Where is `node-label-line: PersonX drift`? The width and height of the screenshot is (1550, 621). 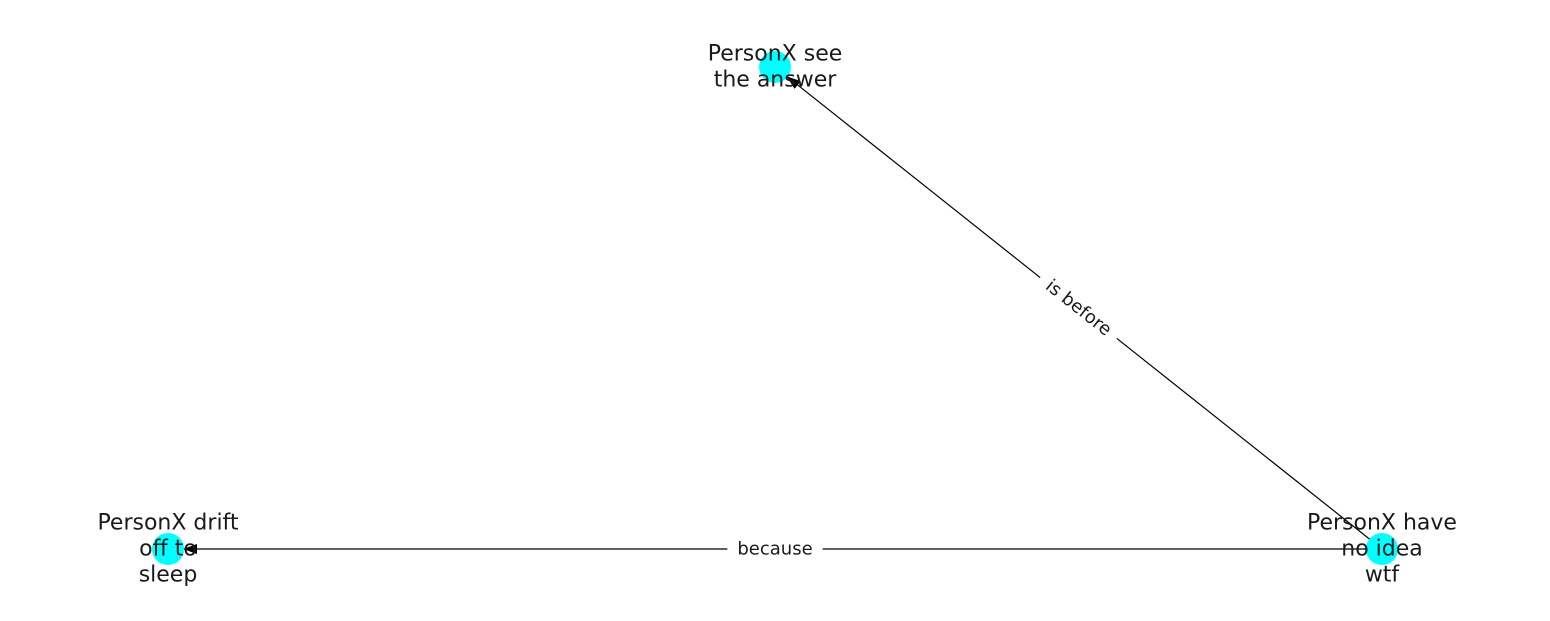
node-label-line: PersonX drift is located at coordinates (167, 523).